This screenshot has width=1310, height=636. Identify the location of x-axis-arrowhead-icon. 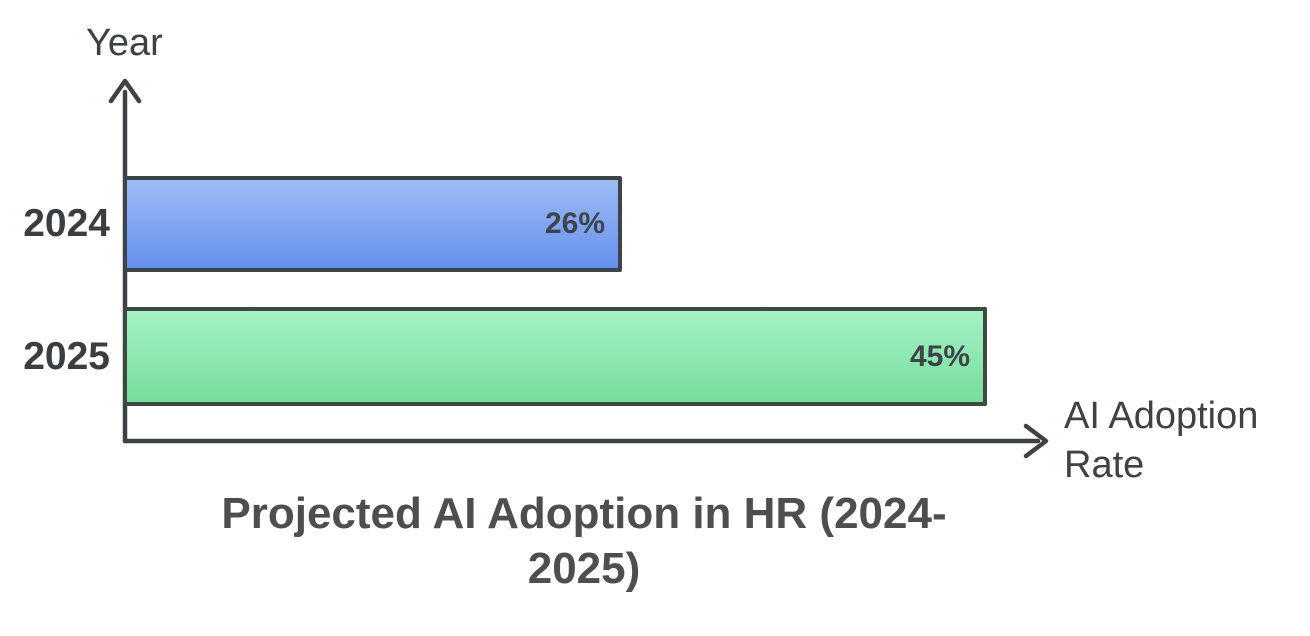
(1036, 441).